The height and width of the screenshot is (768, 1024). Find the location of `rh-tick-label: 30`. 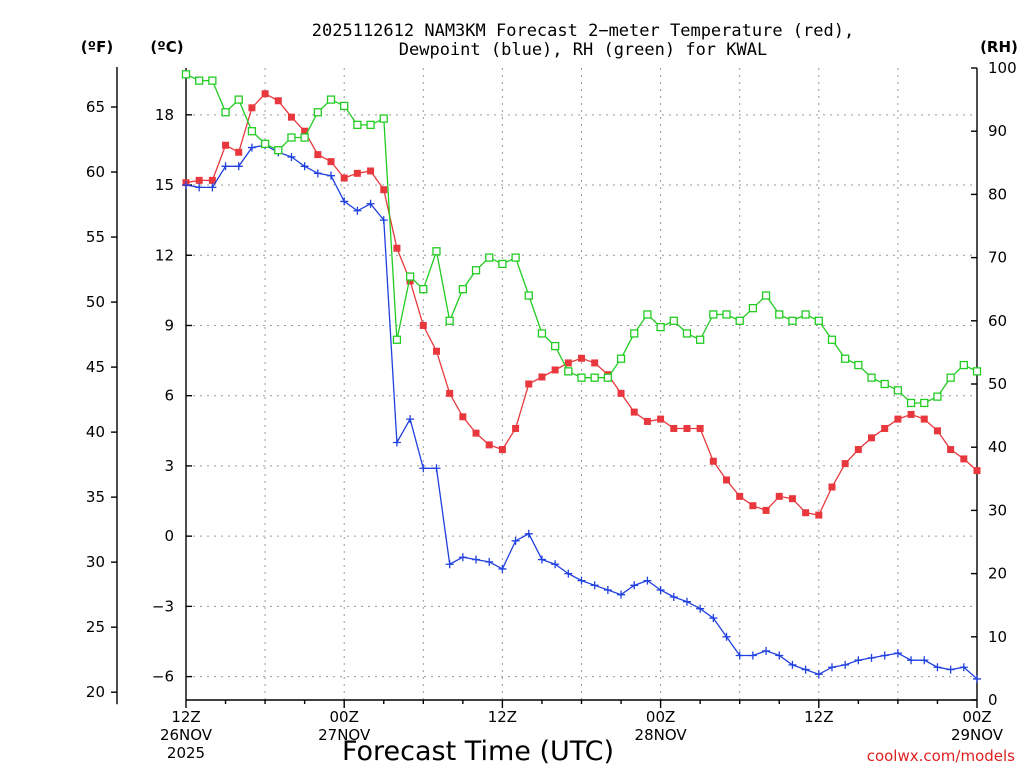

rh-tick-label: 30 is located at coordinates (997, 510).